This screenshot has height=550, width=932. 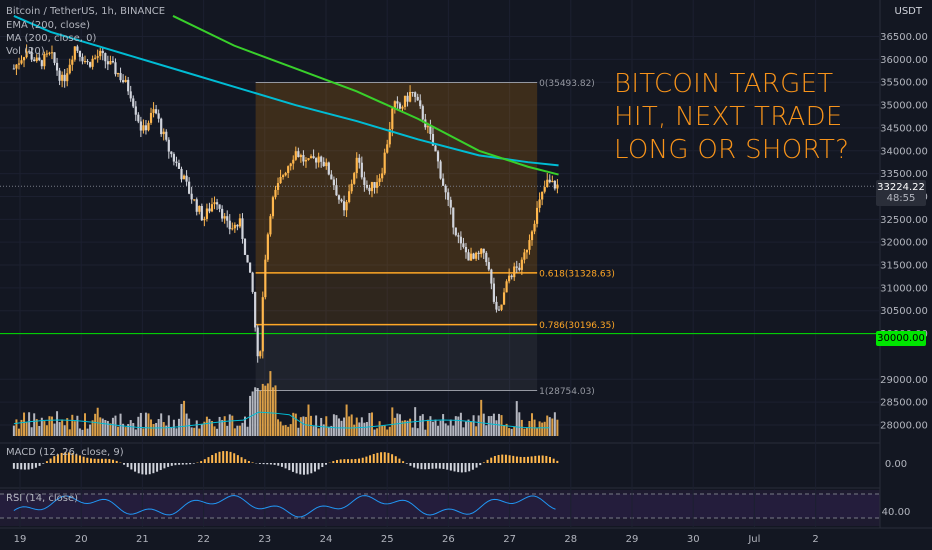 I want to click on x-tick-label: 27, so click(x=509, y=539).